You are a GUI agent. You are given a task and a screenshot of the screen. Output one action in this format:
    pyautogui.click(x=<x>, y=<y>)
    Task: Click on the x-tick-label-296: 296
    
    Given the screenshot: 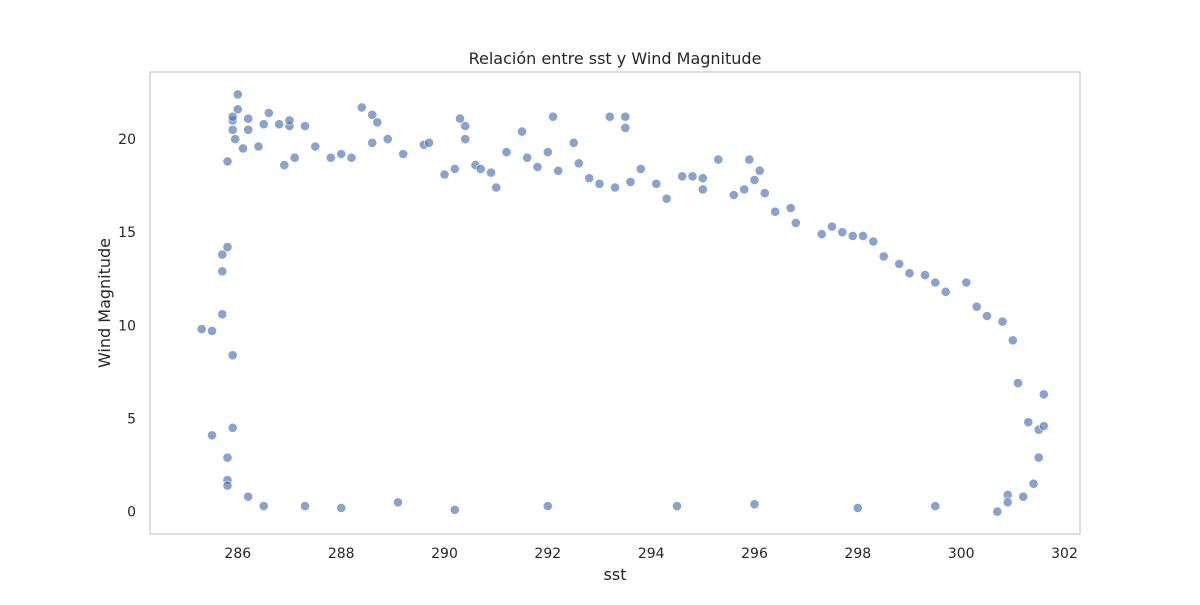 What is the action you would take?
    pyautogui.click(x=754, y=554)
    